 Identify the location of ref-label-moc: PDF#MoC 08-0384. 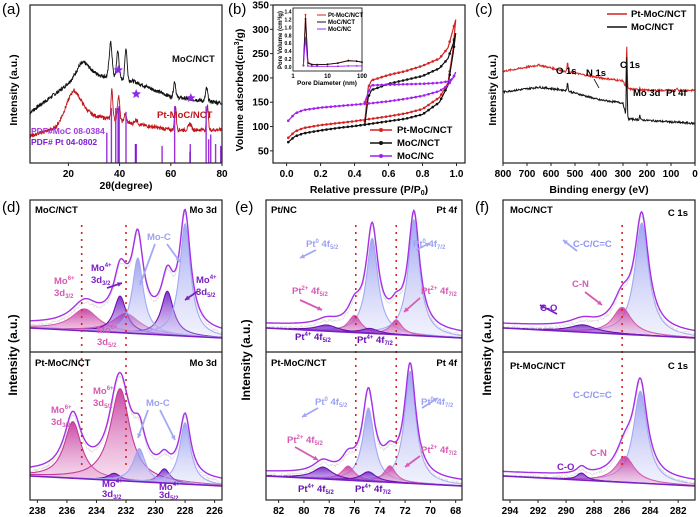
(68, 131).